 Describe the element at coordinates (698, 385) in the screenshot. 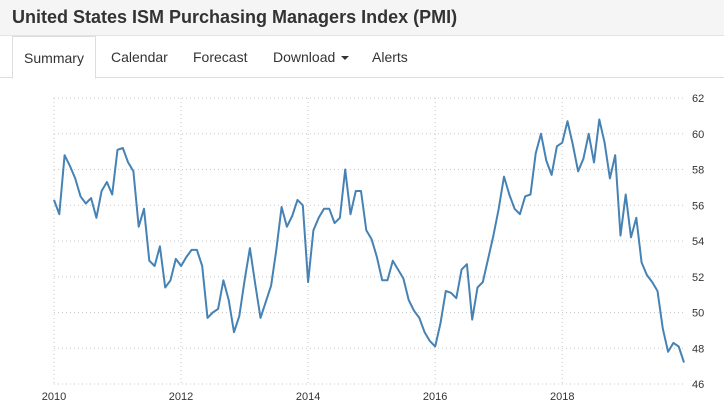

I see `y-tick-label: 46` at that location.